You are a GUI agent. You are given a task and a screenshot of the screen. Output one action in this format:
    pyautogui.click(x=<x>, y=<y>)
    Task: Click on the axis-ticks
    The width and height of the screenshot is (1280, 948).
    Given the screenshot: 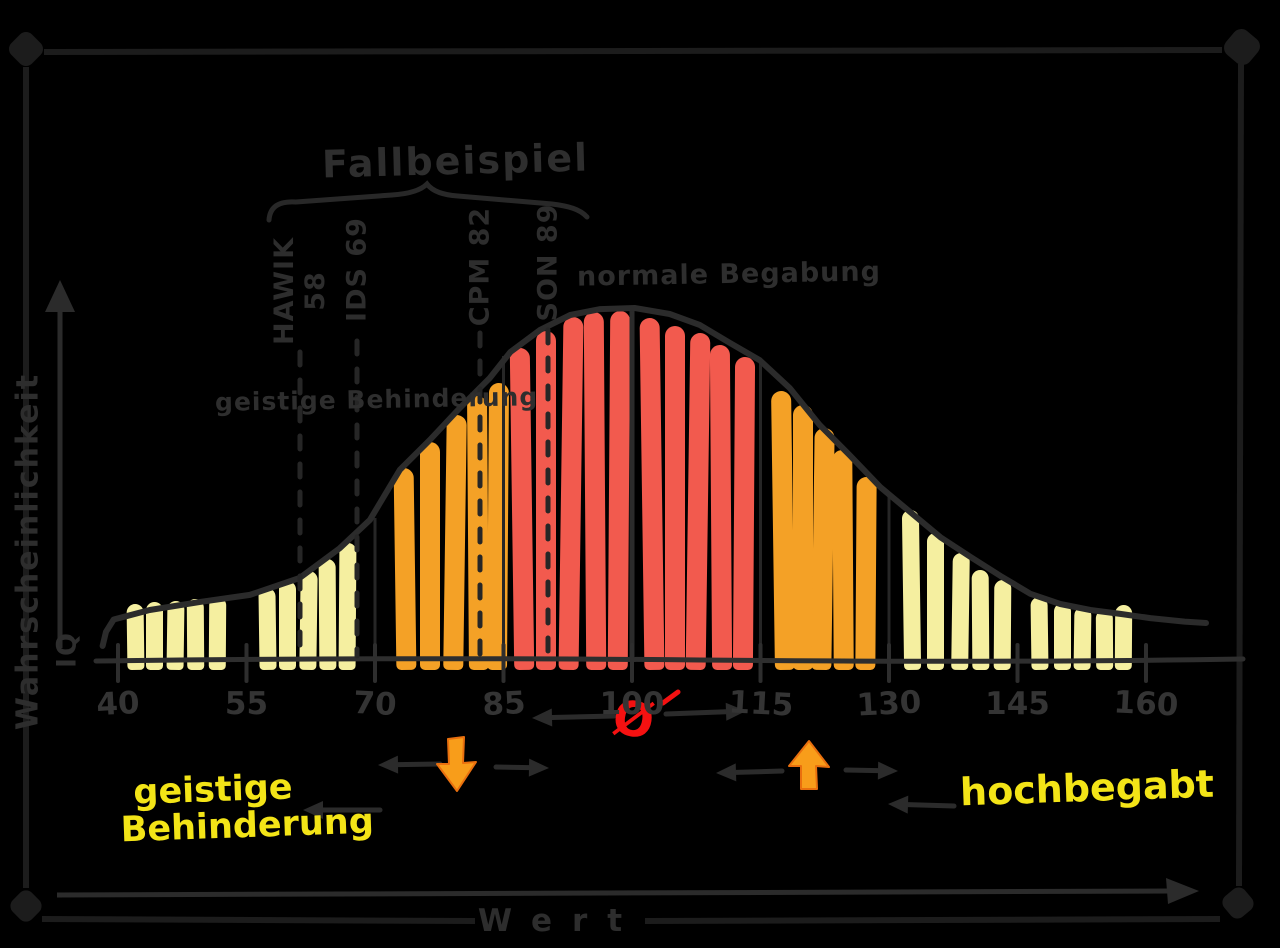 What is the action you would take?
    pyautogui.click(x=632, y=663)
    